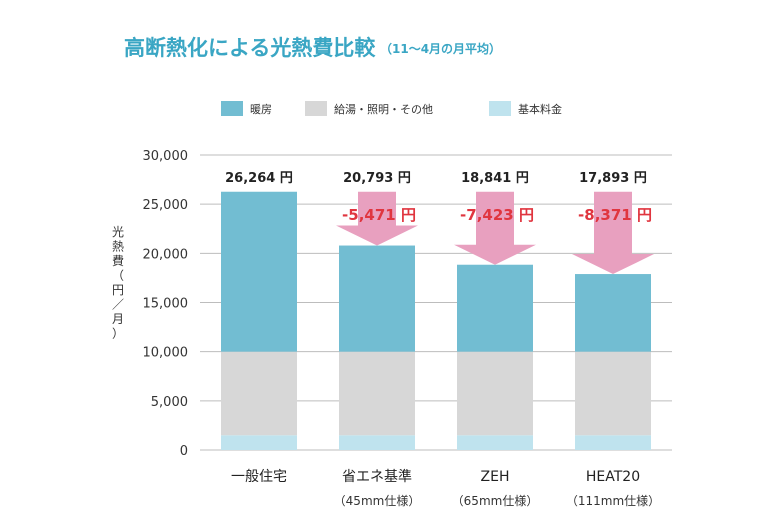 The image size is (784, 526). I want to click on x-category-label: ZEH, so click(495, 477).